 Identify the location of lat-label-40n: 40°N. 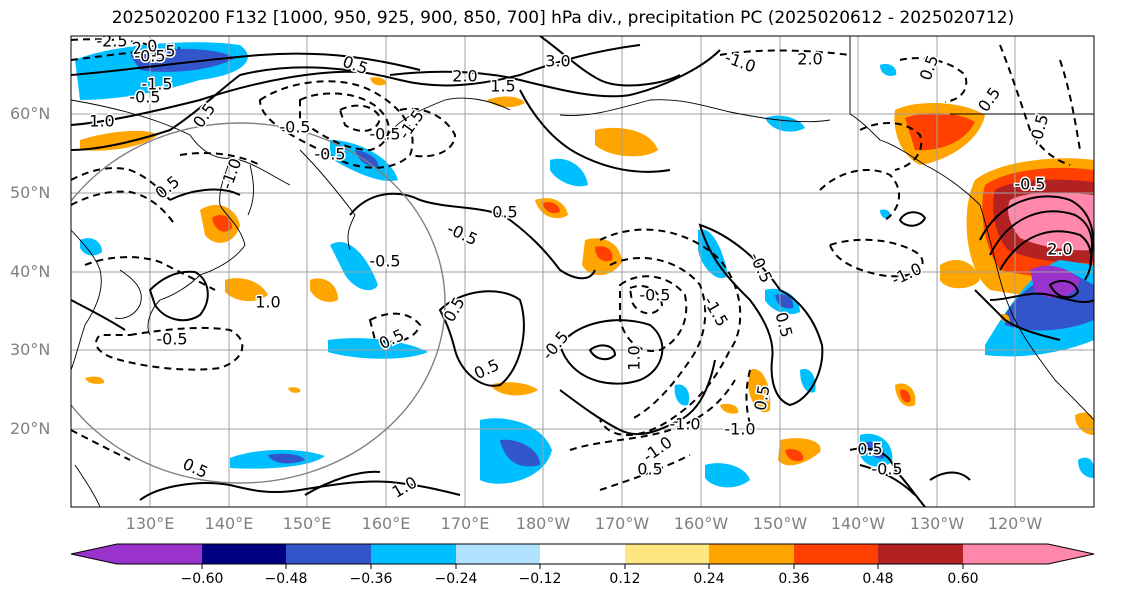
(30, 271).